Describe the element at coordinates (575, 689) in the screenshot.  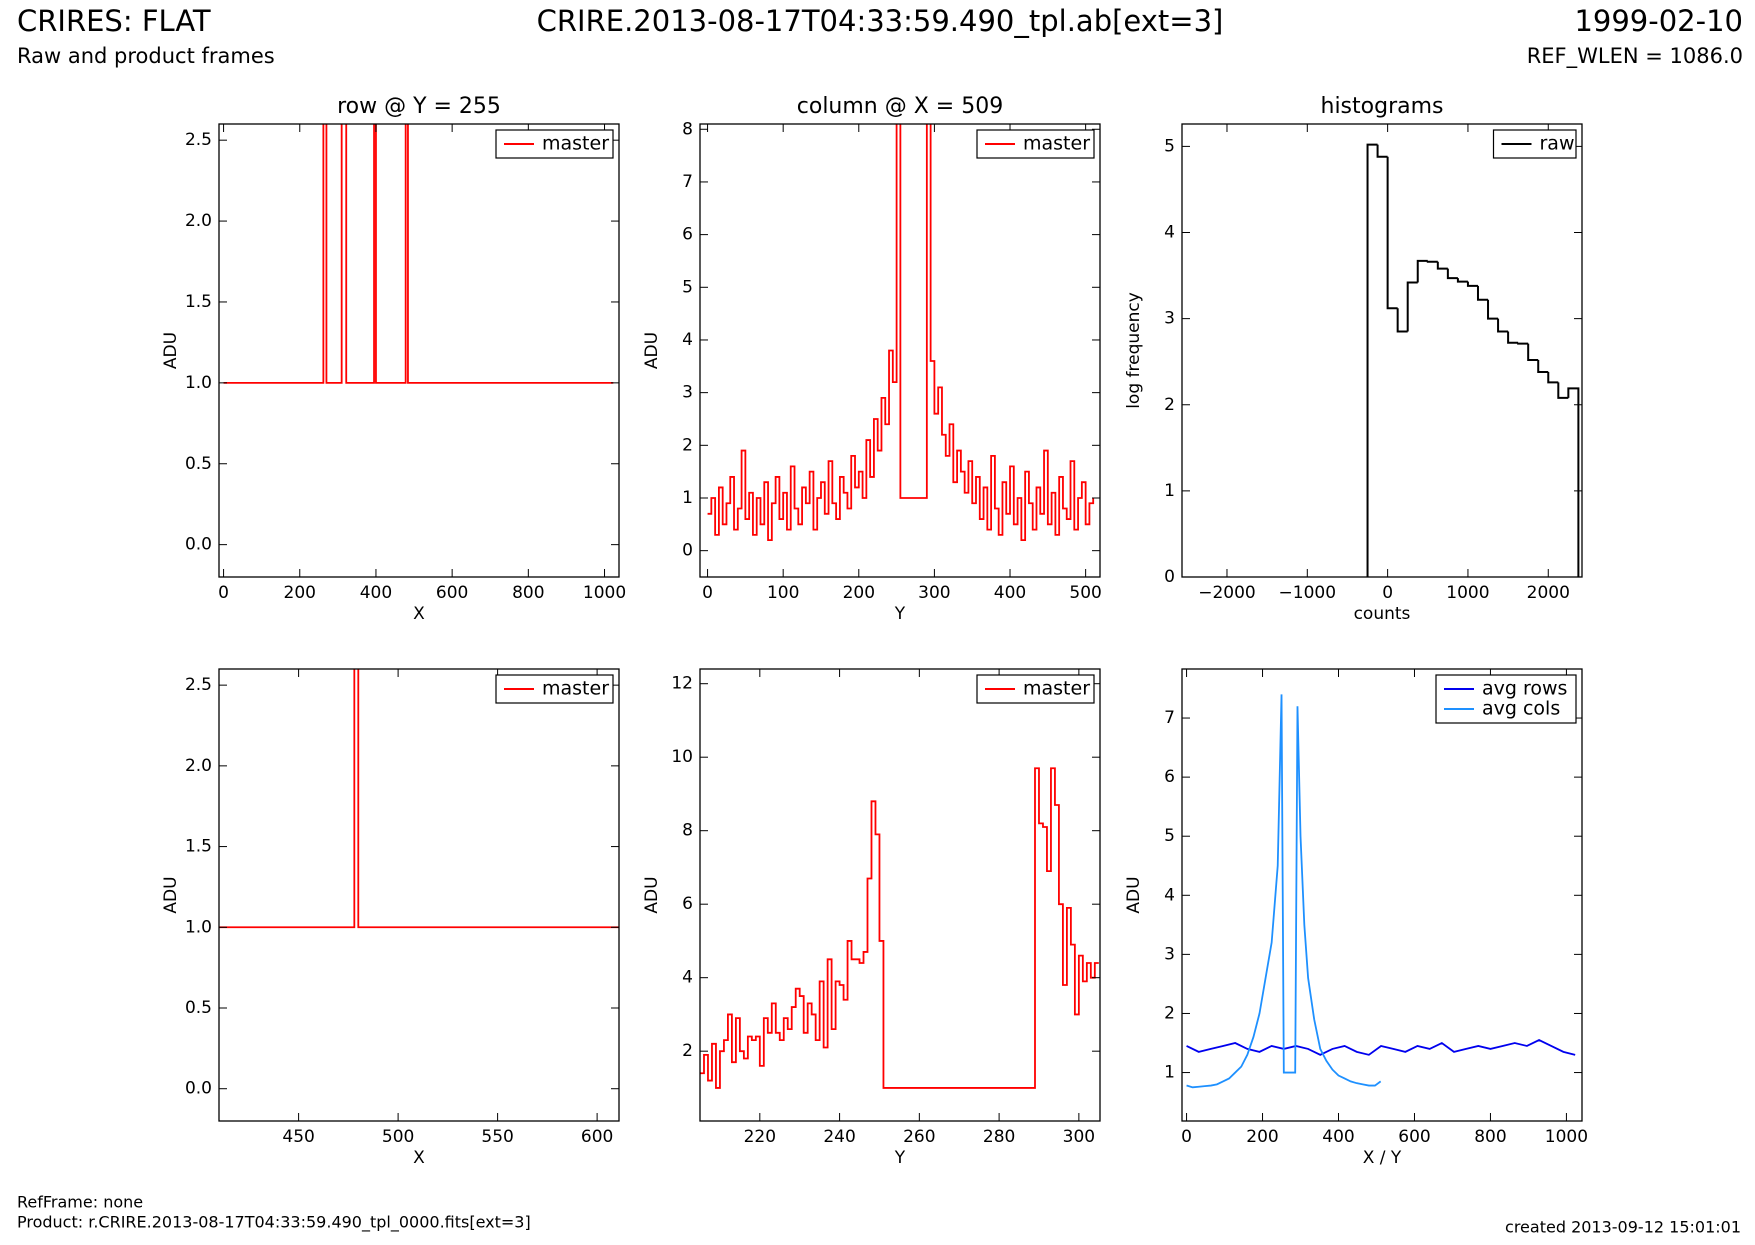
I see `legend-label: master` at that location.